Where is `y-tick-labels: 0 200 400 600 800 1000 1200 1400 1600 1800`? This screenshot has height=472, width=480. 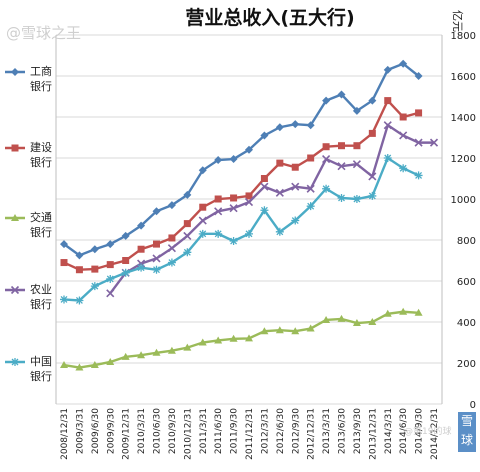 y-tick-labels: 0 200 400 600 800 1000 1200 1400 1600 1800 is located at coordinates (463, 221).